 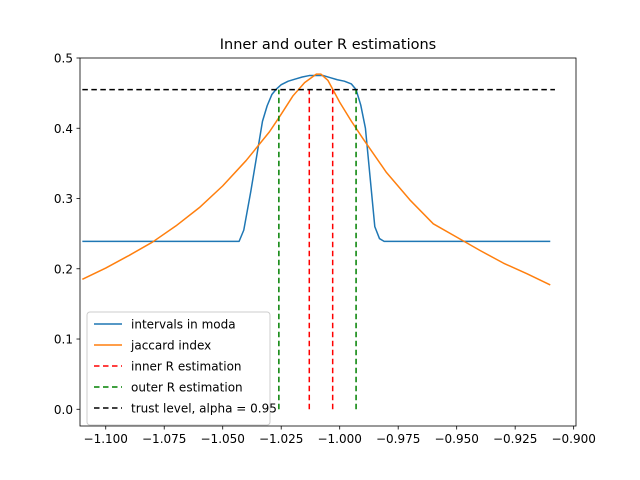 What do you see at coordinates (204, 409) in the screenshot?
I see `legend-label: trust level, alpha = 0.95` at bounding box center [204, 409].